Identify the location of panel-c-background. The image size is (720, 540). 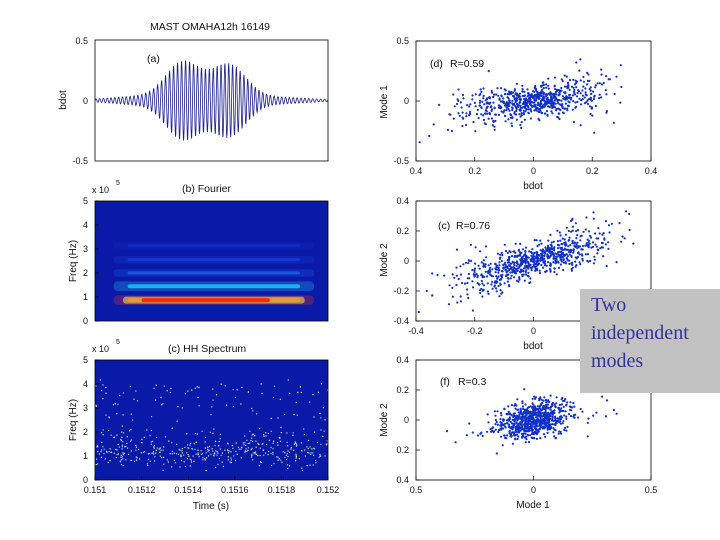
(211, 420).